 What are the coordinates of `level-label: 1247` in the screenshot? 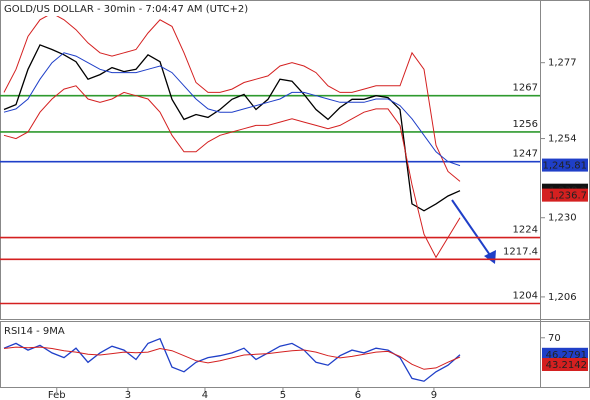 It's located at (525, 154).